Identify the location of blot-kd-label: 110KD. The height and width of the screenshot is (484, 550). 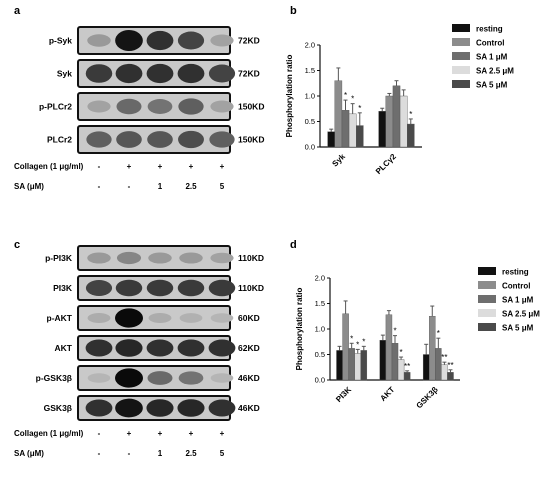
(251, 288).